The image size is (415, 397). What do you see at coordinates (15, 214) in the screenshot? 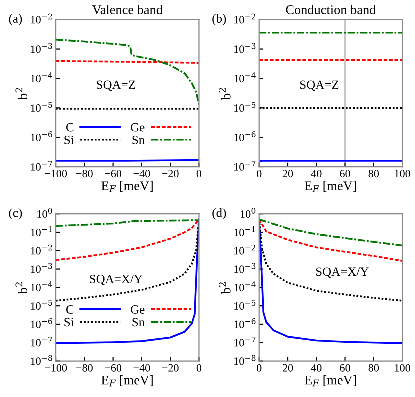
I see `text: (c)` at bounding box center [15, 214].